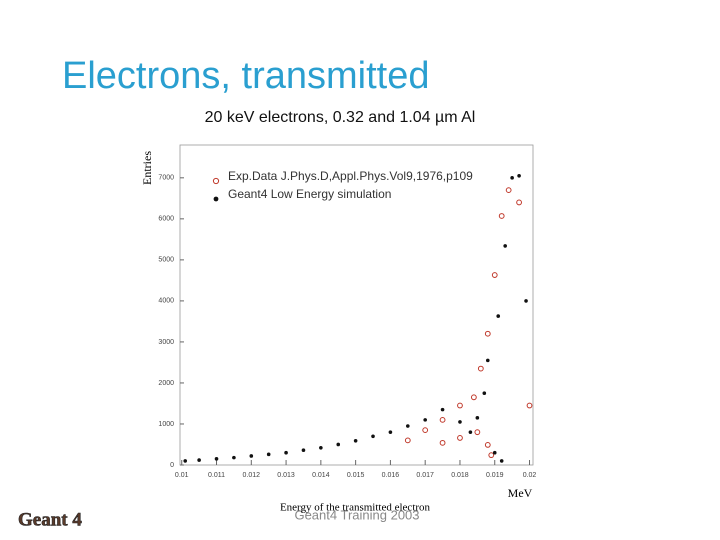  Describe the element at coordinates (425, 475) in the screenshot. I see `x-tick-label: 0.017` at that location.